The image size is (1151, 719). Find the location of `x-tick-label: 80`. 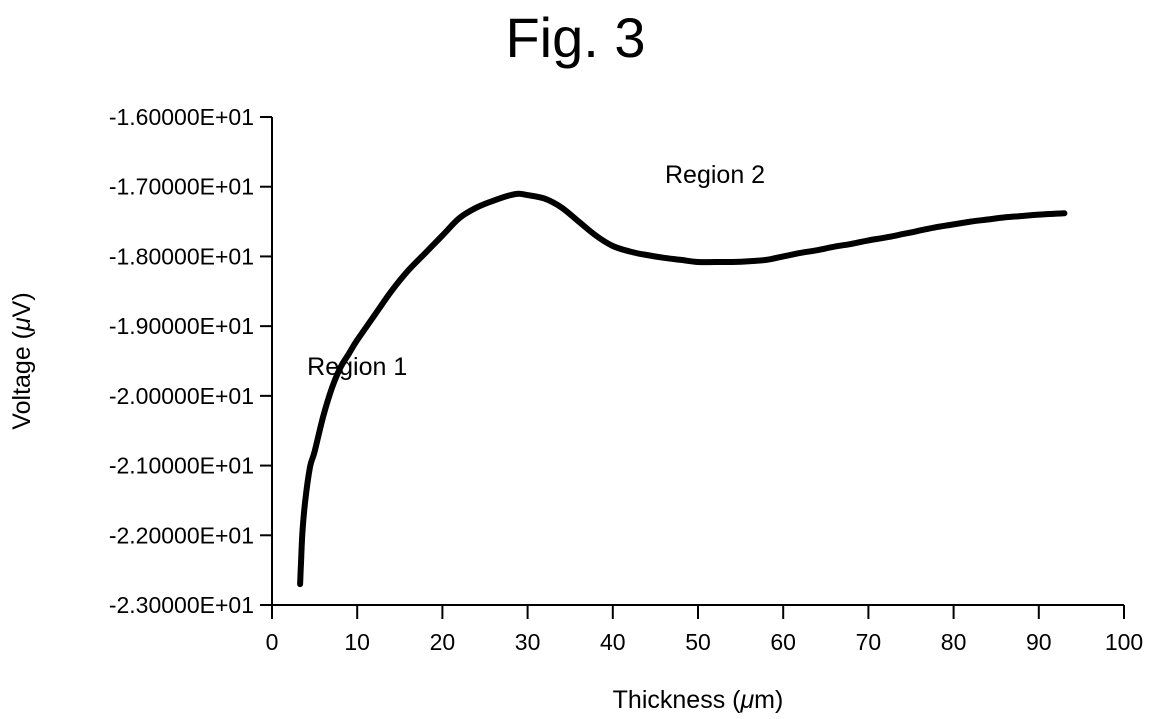

x-tick-label: 80 is located at coordinates (954, 642).